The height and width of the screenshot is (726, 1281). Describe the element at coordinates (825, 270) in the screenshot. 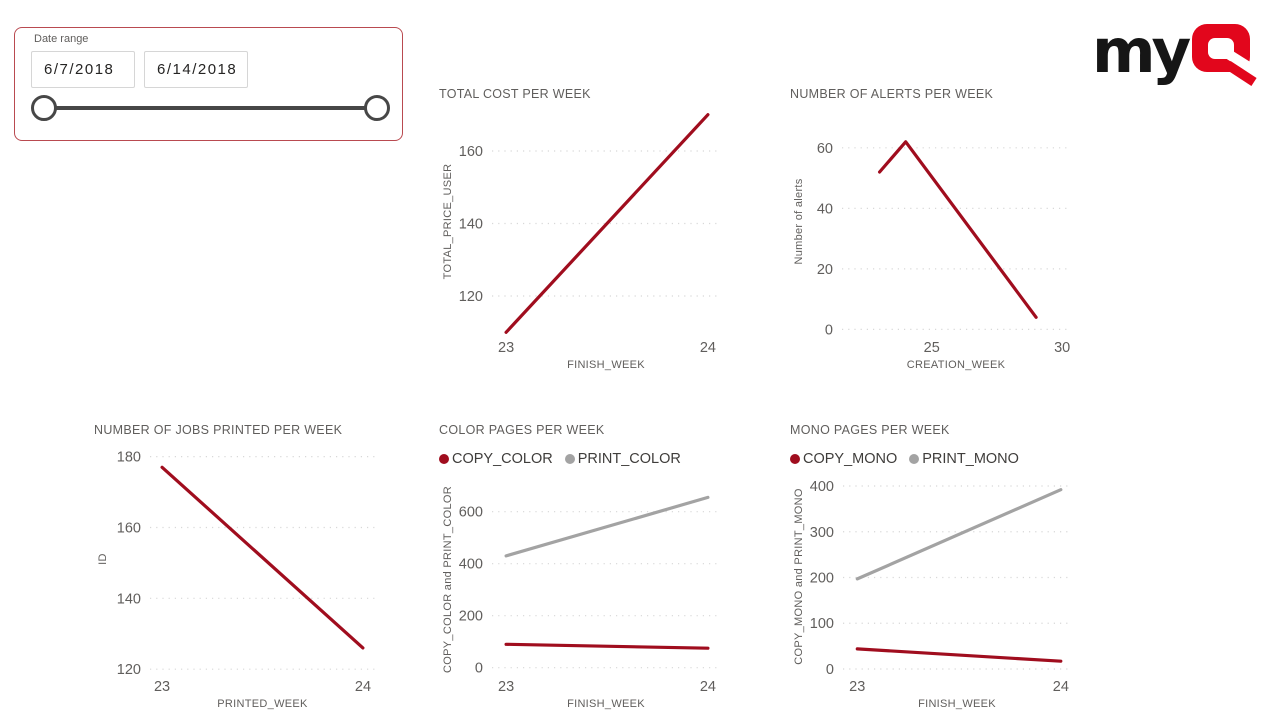

I see `y-tick-label: 20` at that location.